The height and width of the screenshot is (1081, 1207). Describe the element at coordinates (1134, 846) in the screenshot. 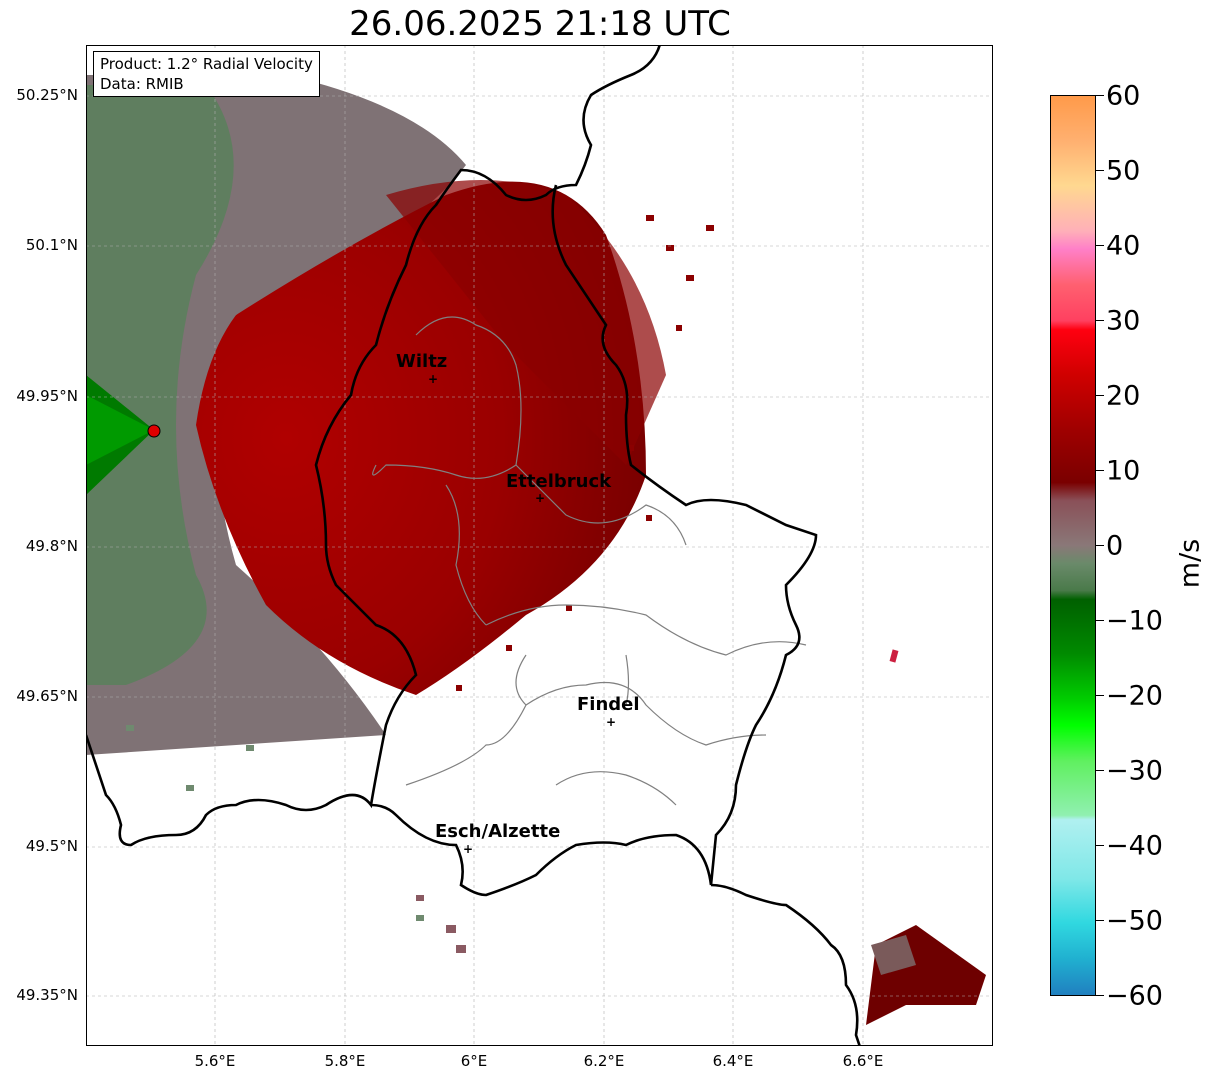

I see `colorbar-tick: −40` at that location.